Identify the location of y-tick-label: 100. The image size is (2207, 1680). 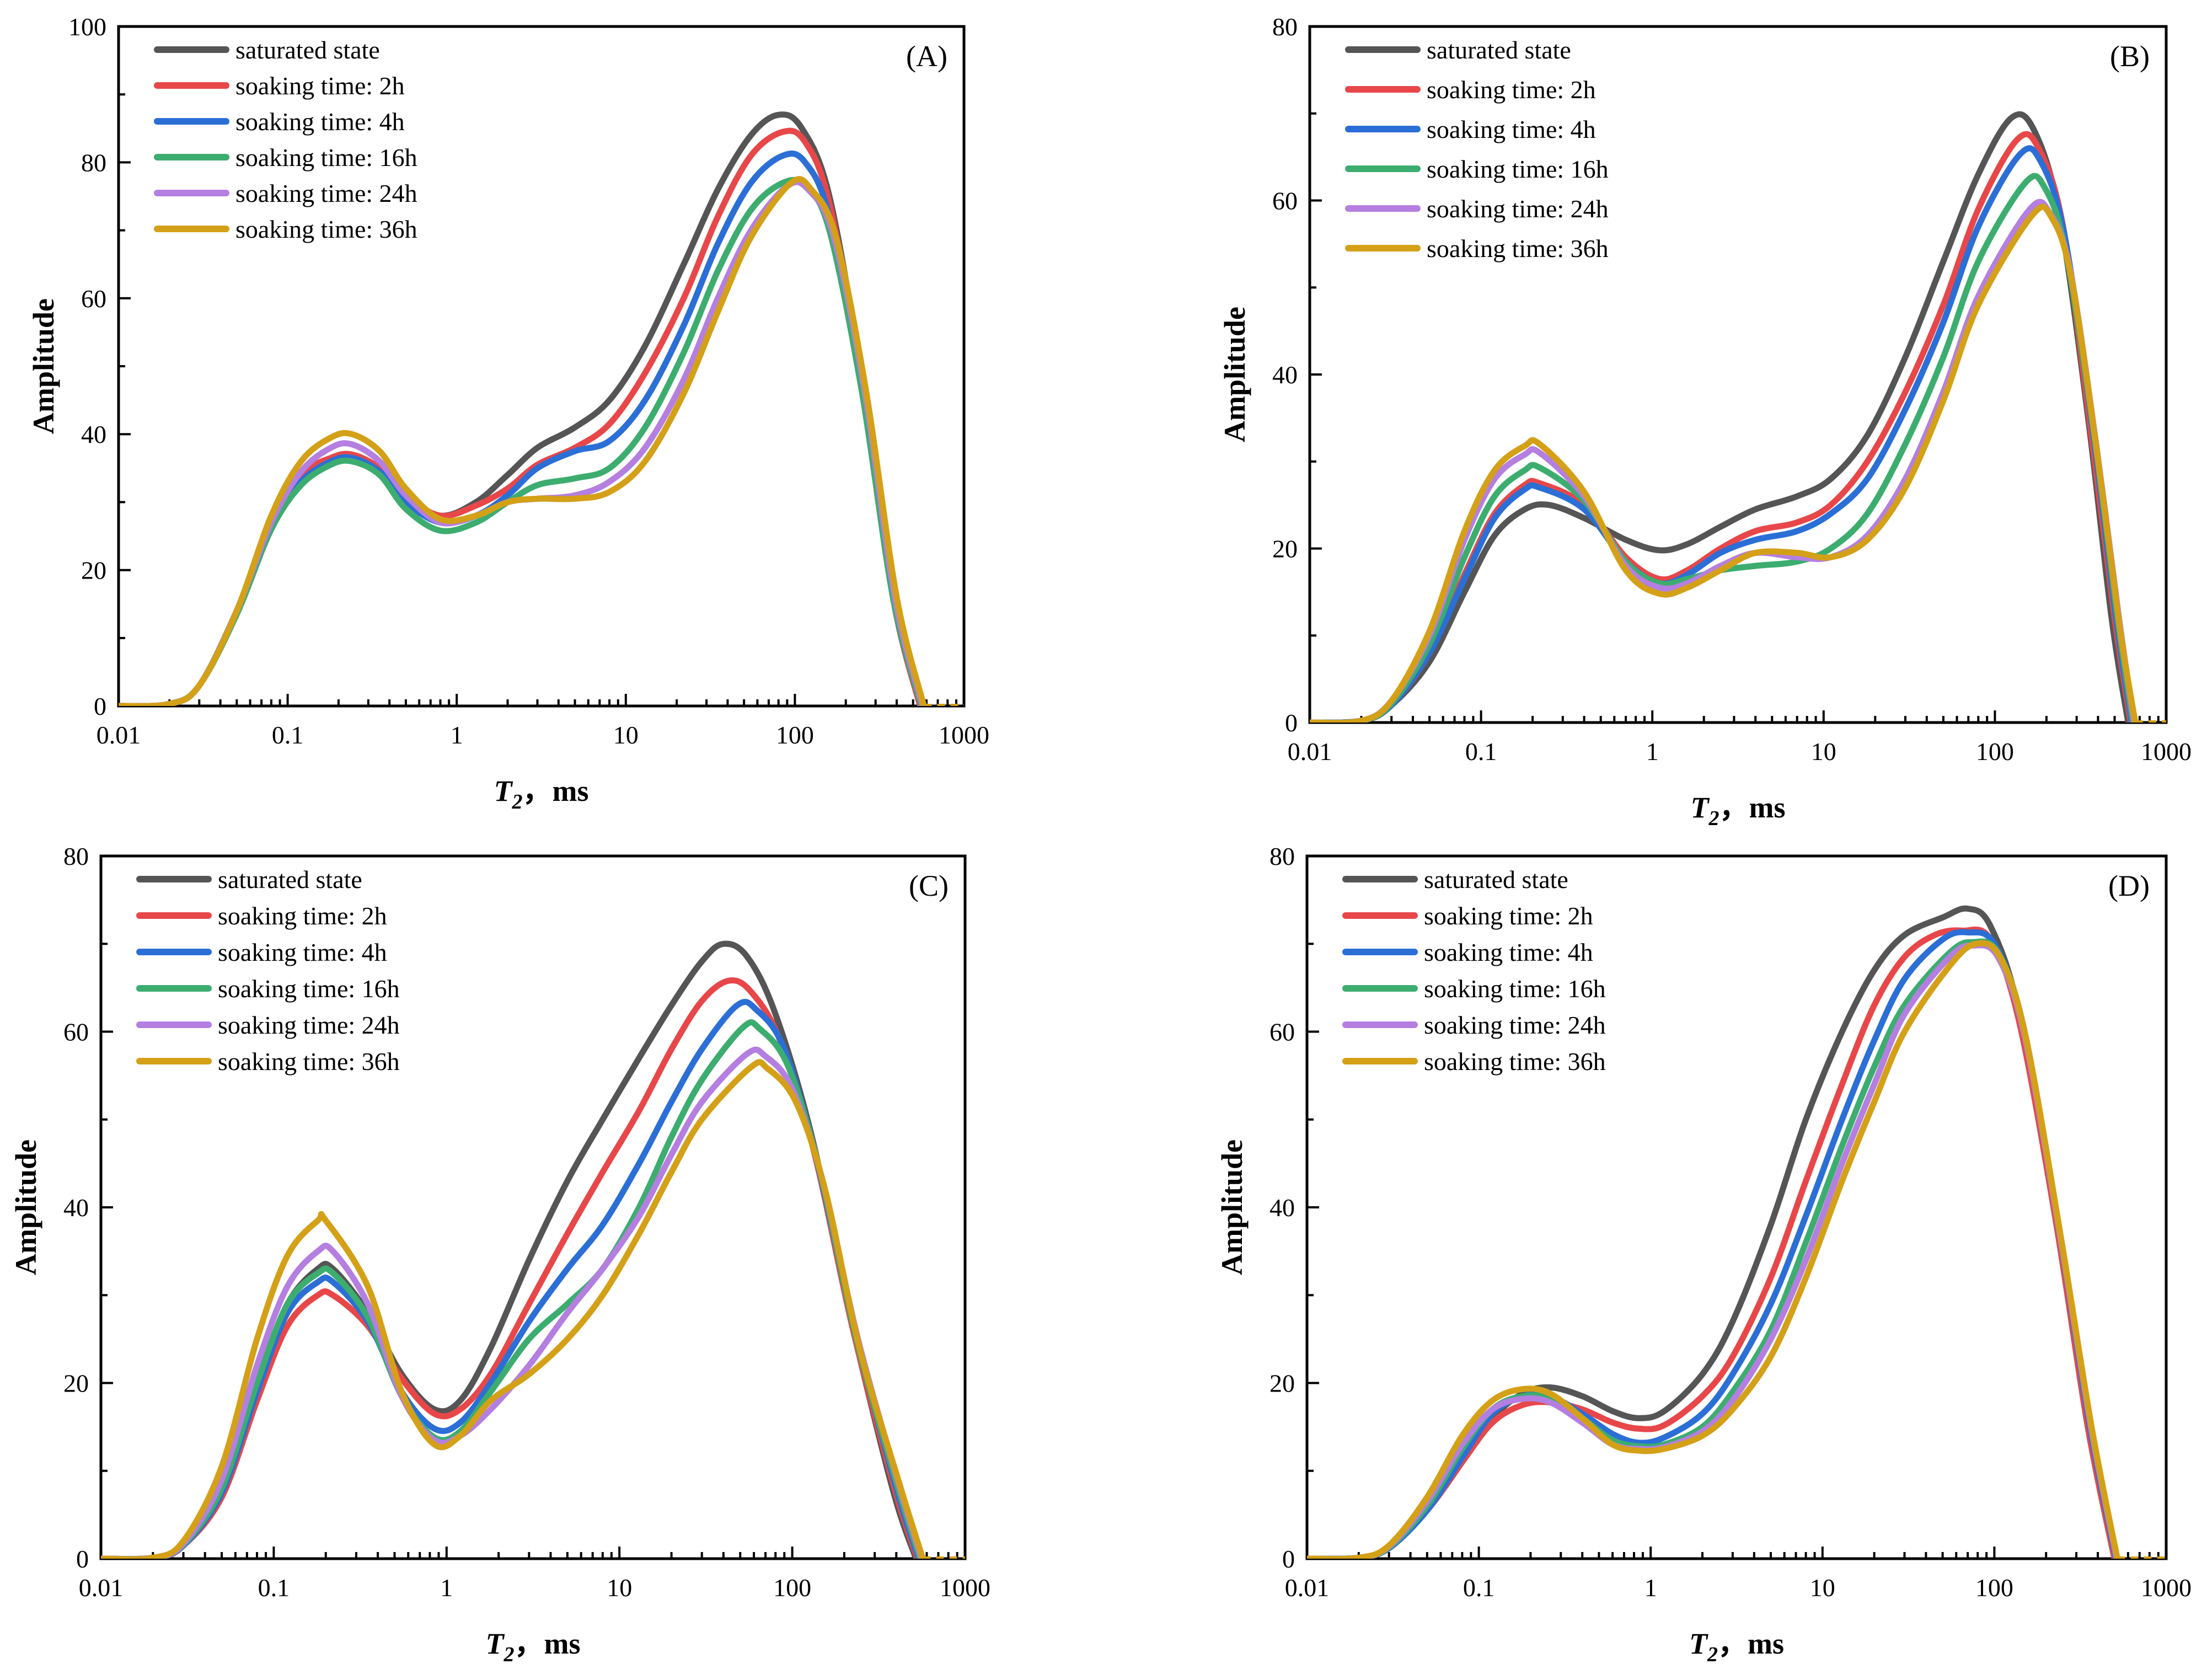
(87, 27).